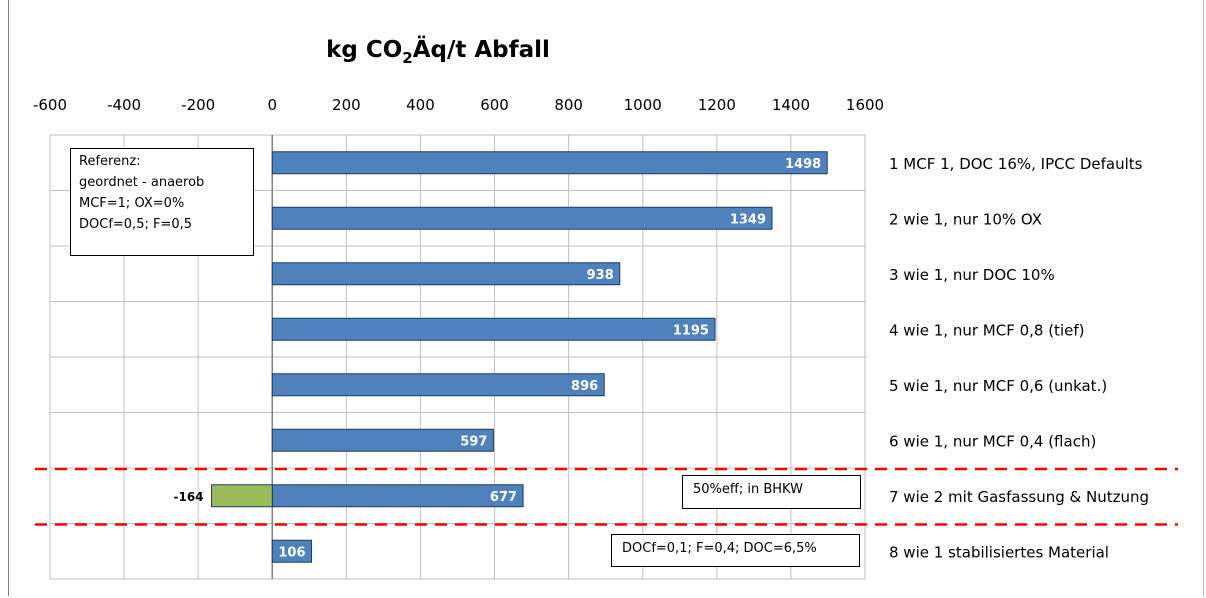 Image resolution: width=1206 pixels, height=598 pixels. I want to click on x-tick-label: 0, so click(272, 105).